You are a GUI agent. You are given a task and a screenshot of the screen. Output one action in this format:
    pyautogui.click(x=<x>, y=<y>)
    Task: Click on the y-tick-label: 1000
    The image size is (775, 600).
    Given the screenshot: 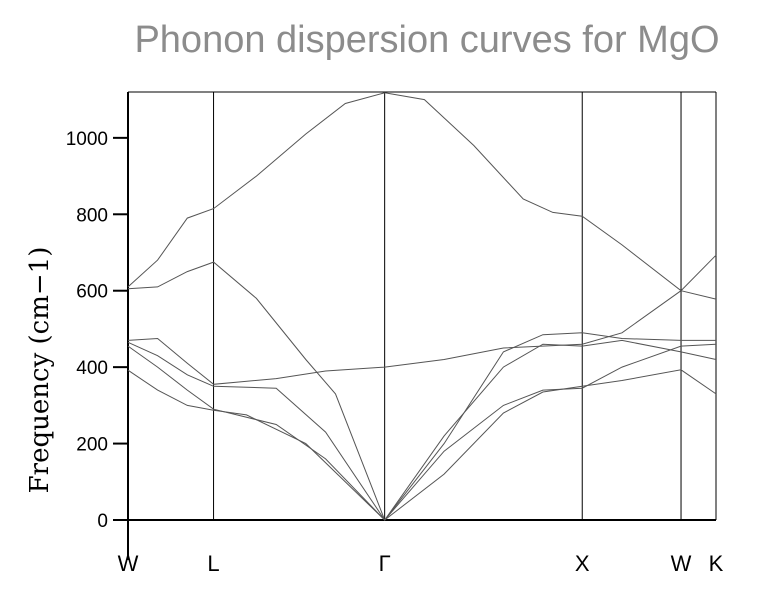 What is the action you would take?
    pyautogui.click(x=87, y=139)
    